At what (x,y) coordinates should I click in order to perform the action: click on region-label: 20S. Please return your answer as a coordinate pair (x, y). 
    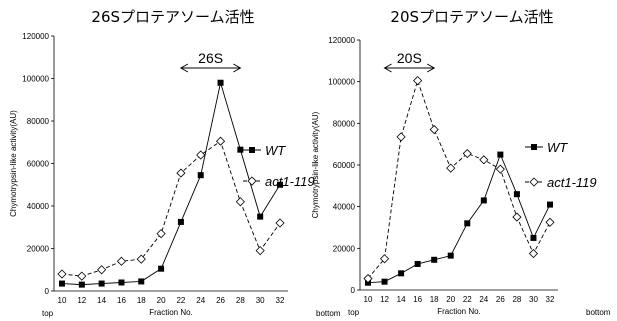
    Looking at the image, I should click on (409, 58).